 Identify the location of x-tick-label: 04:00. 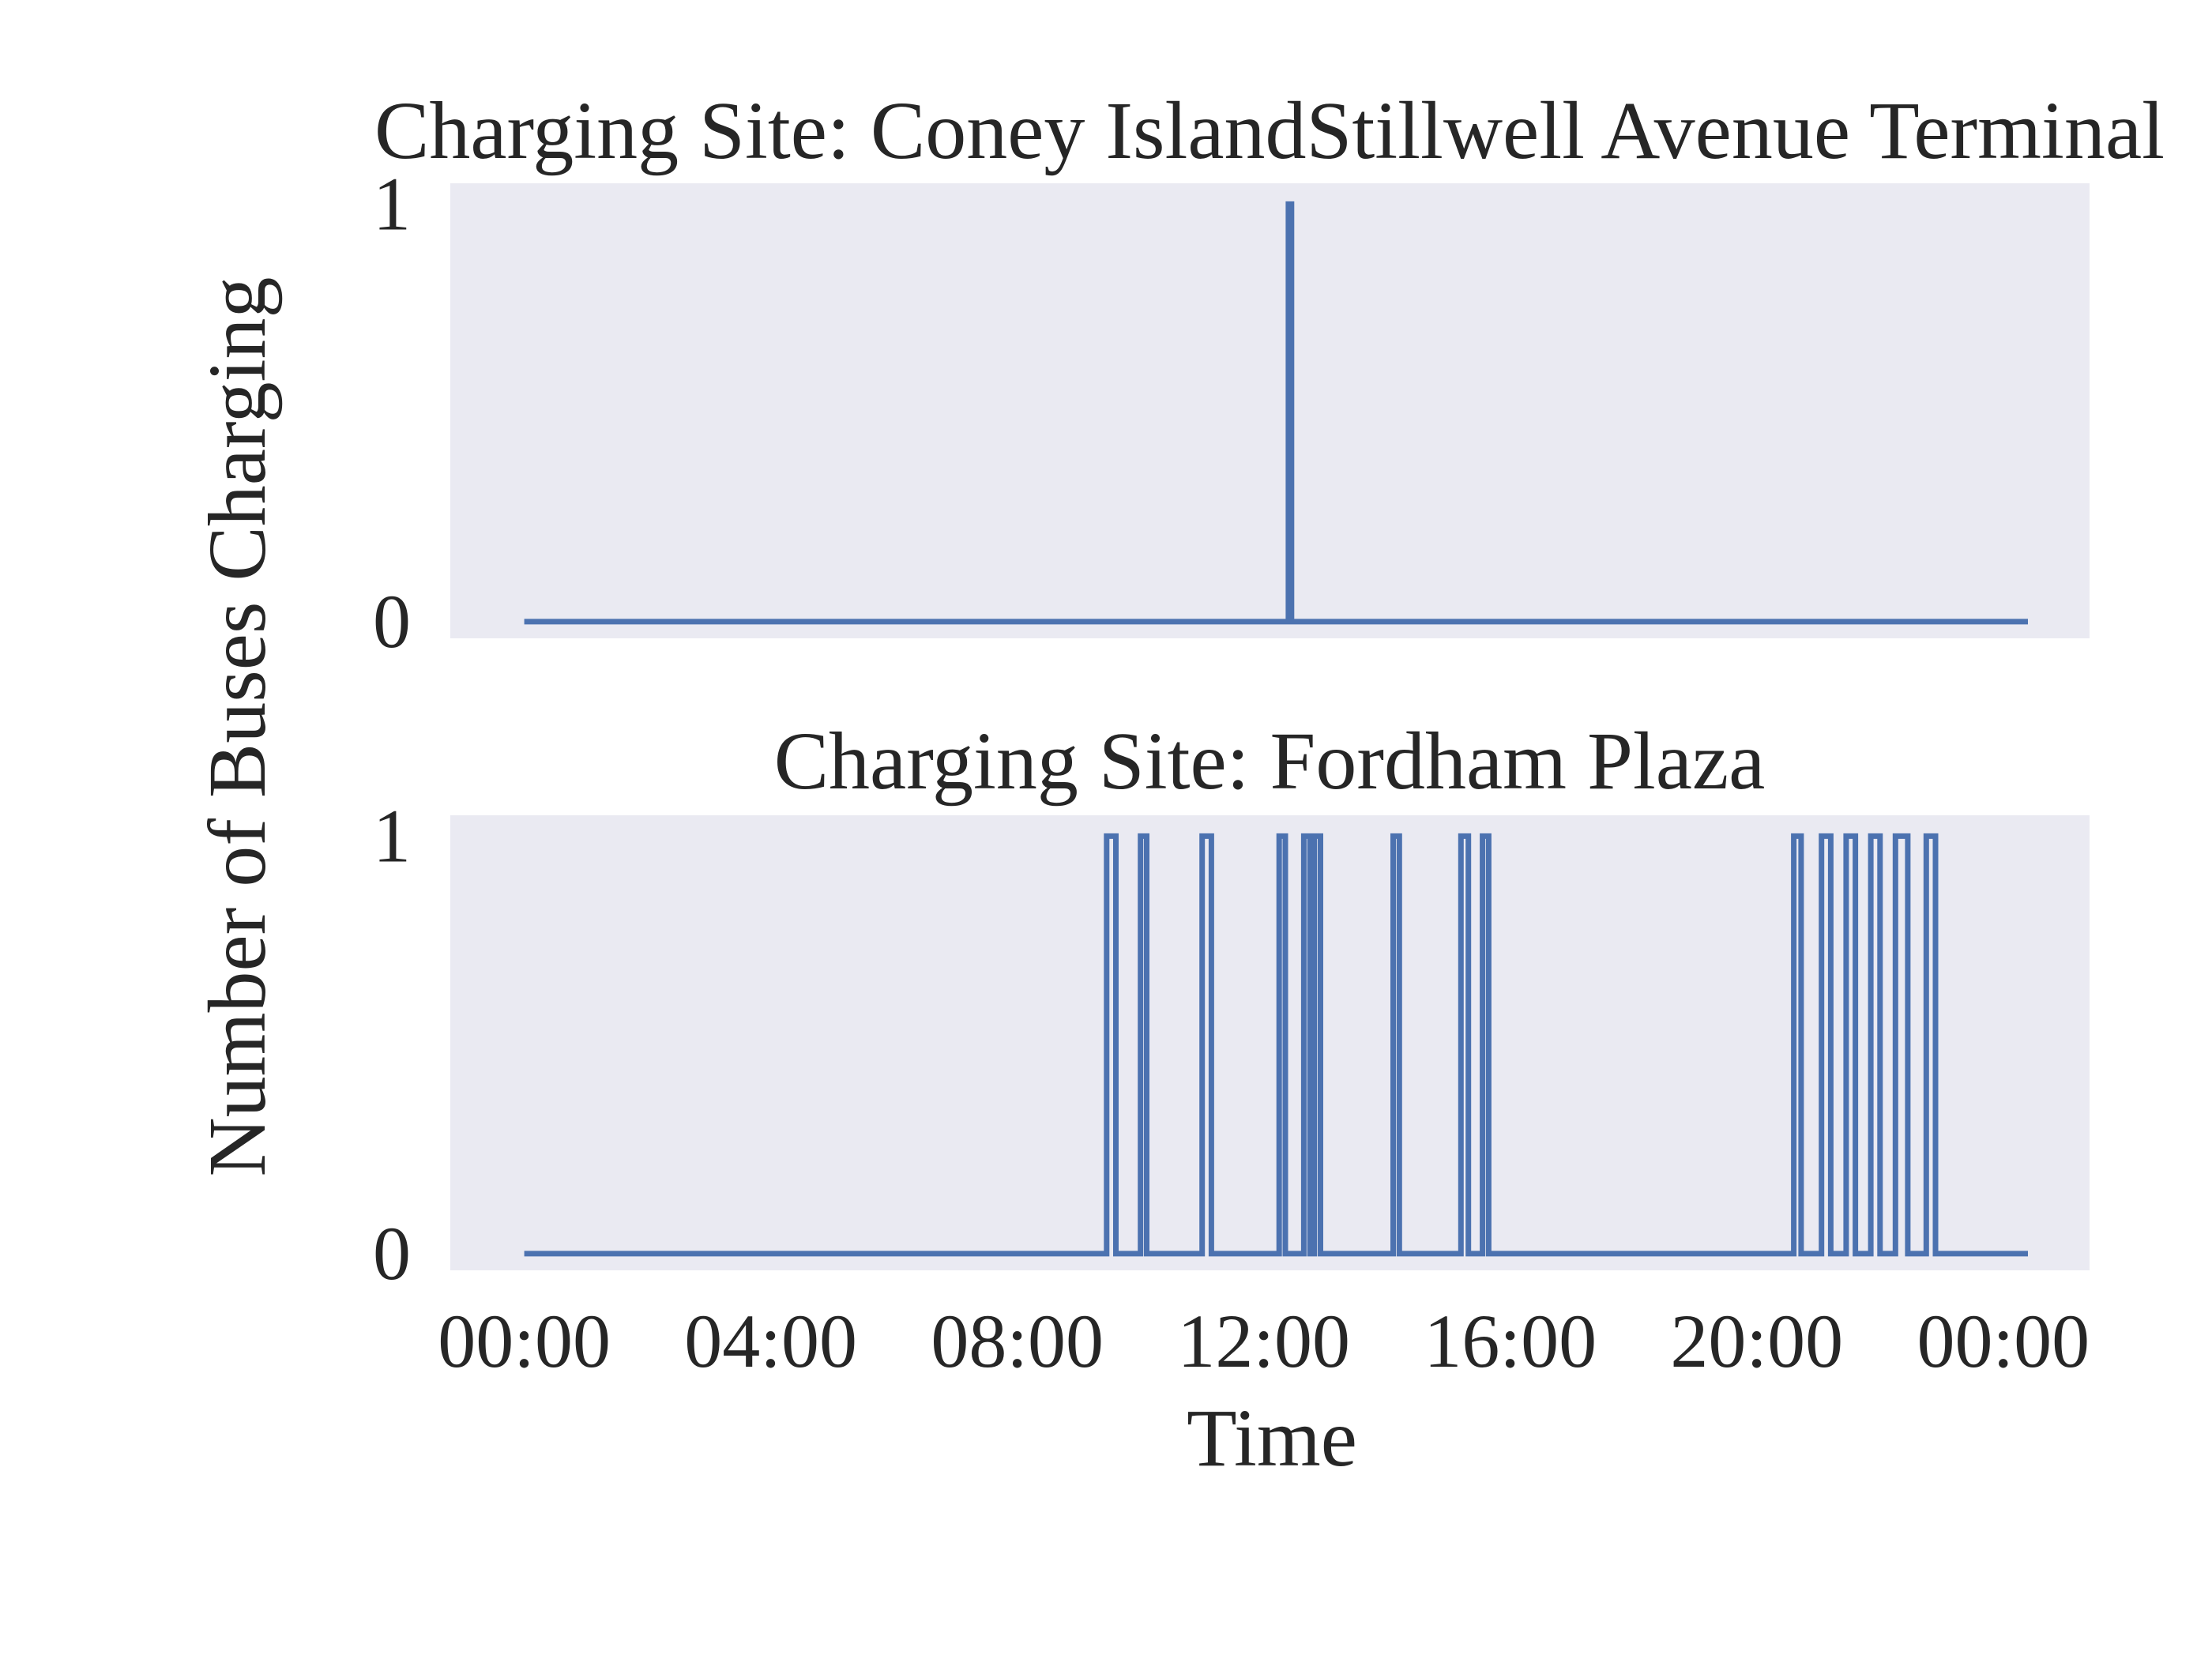
(771, 1341).